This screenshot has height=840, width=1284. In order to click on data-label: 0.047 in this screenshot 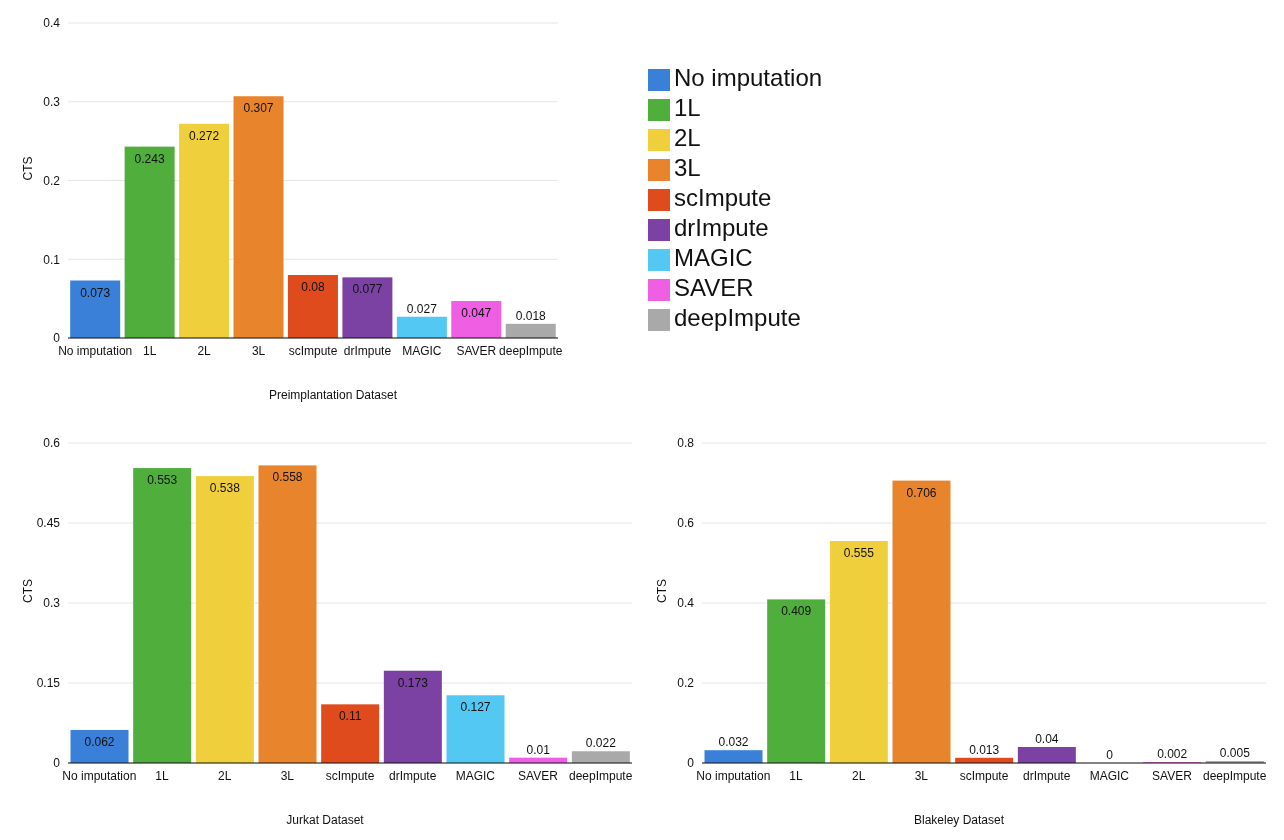, I will do `click(476, 312)`.